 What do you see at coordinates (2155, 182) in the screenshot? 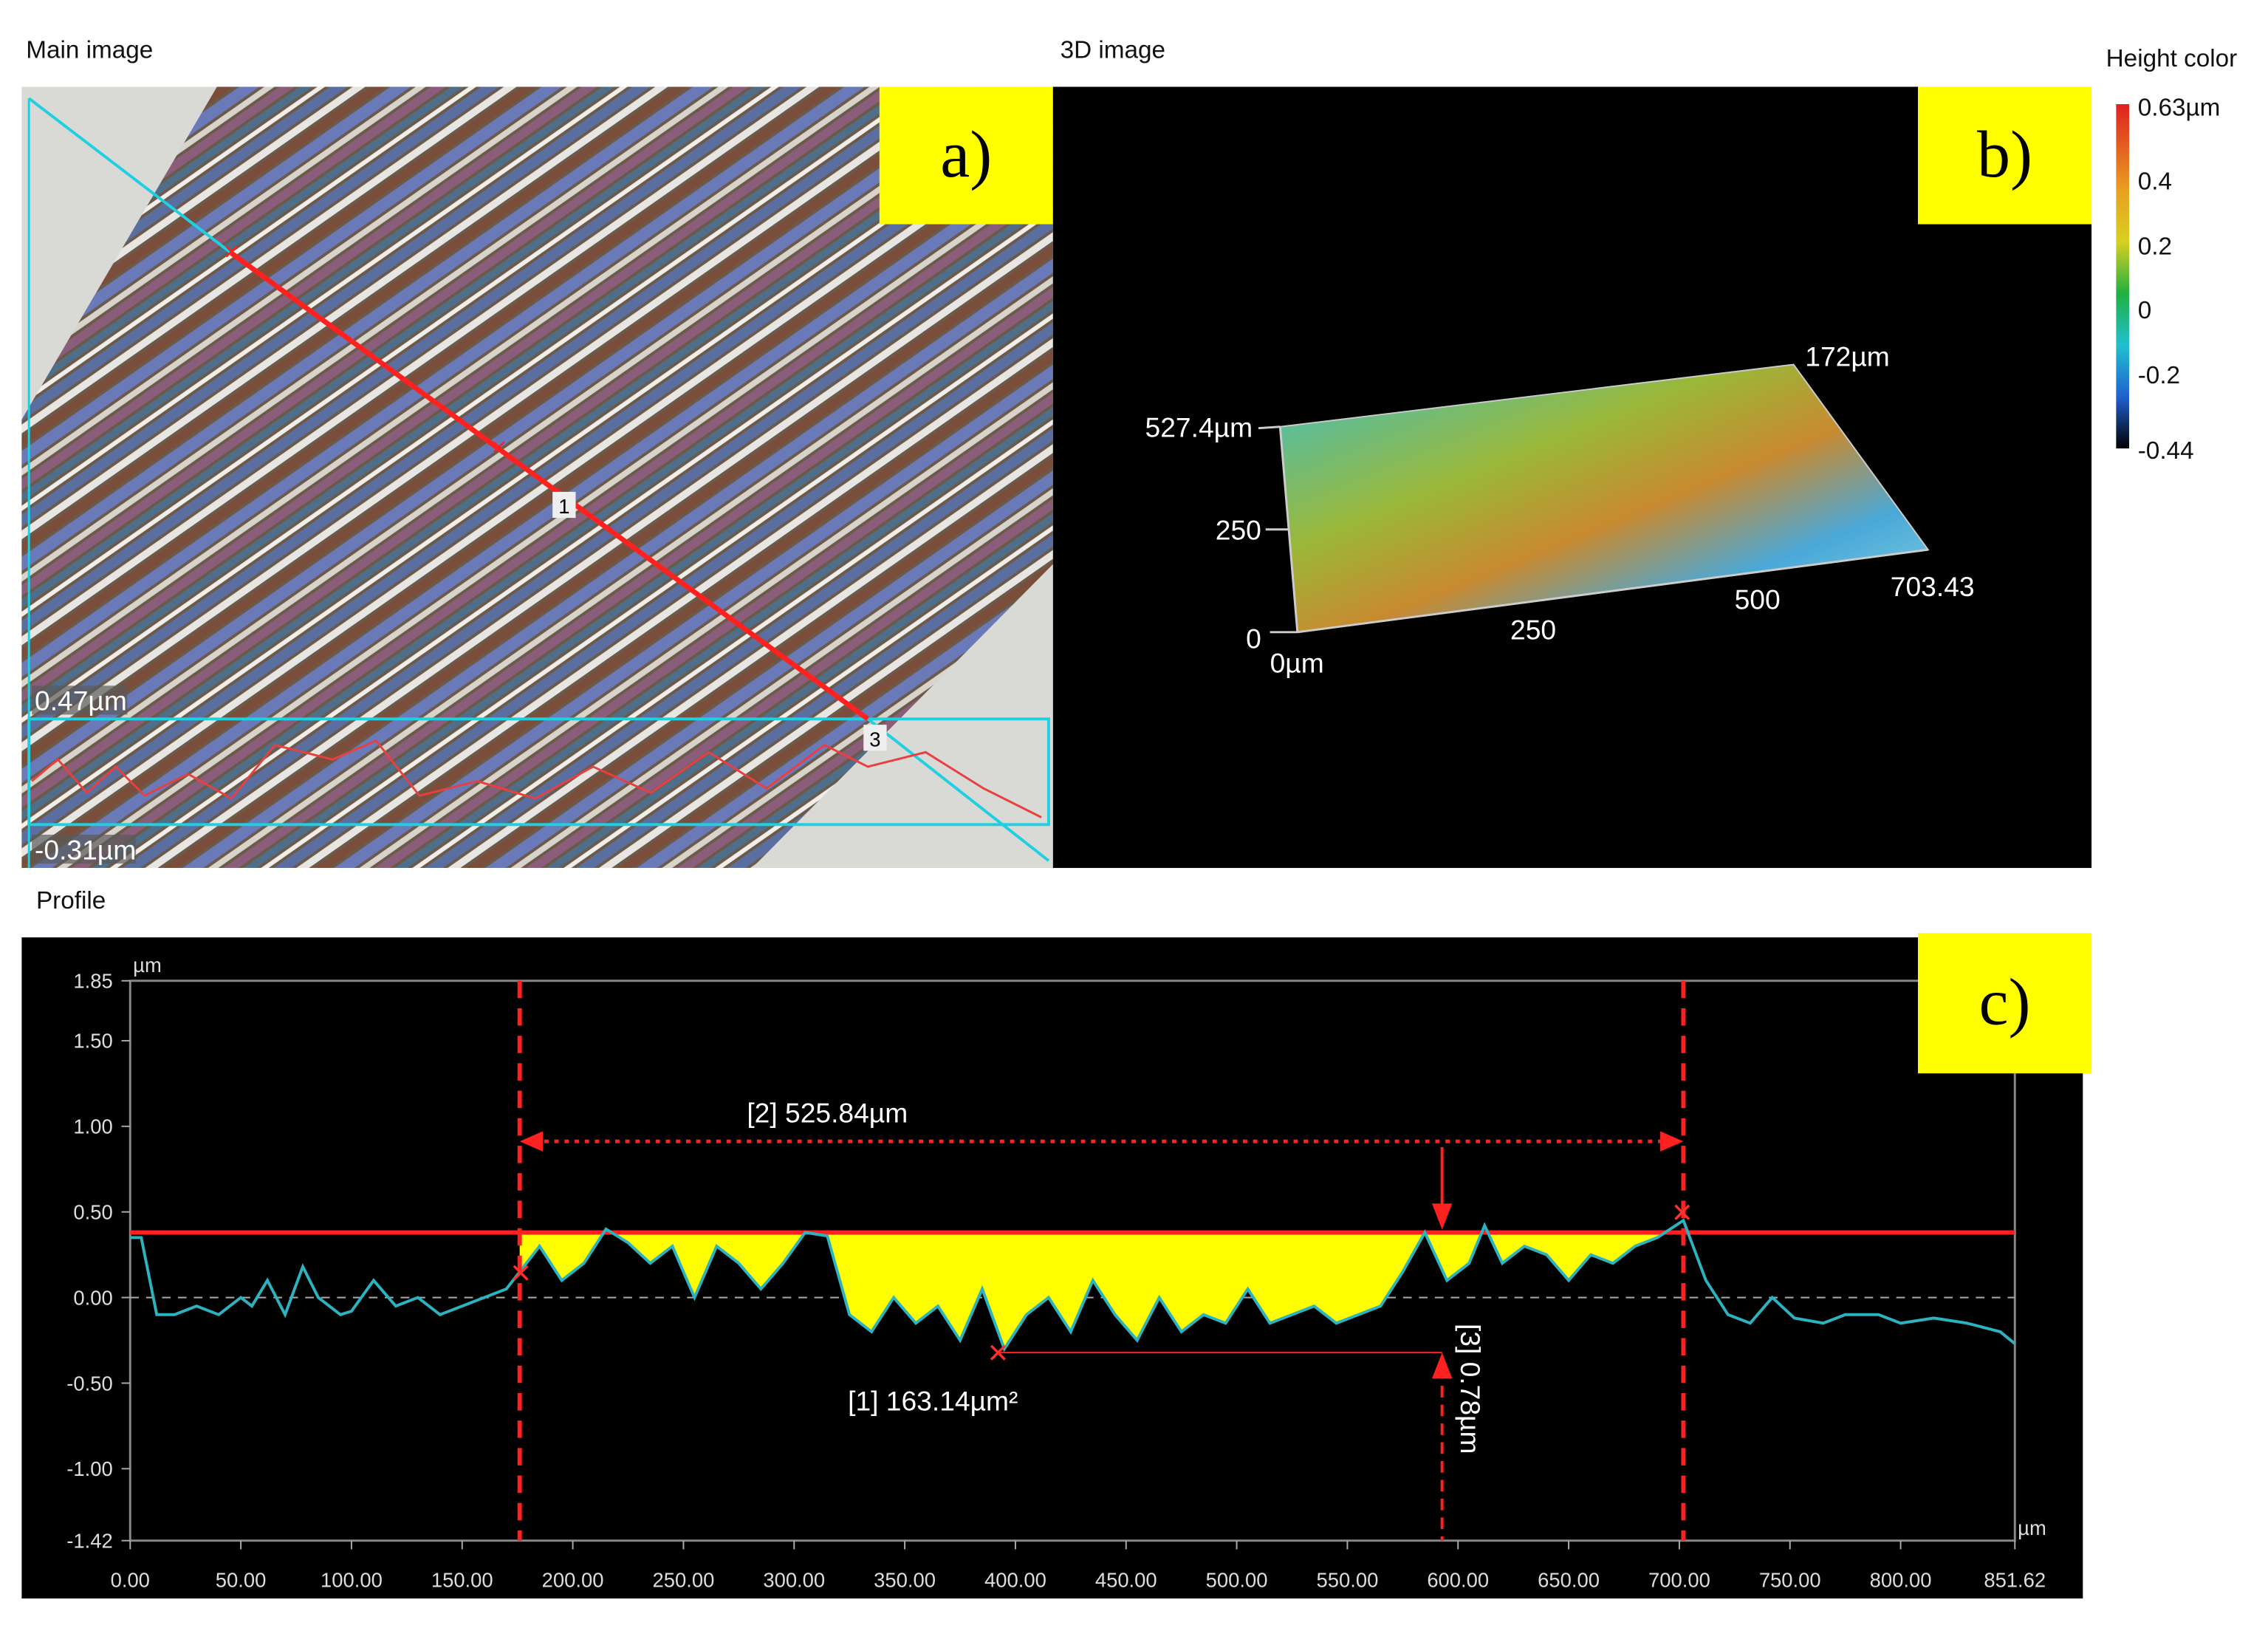
I see `colorbar-tick: 0.4` at bounding box center [2155, 182].